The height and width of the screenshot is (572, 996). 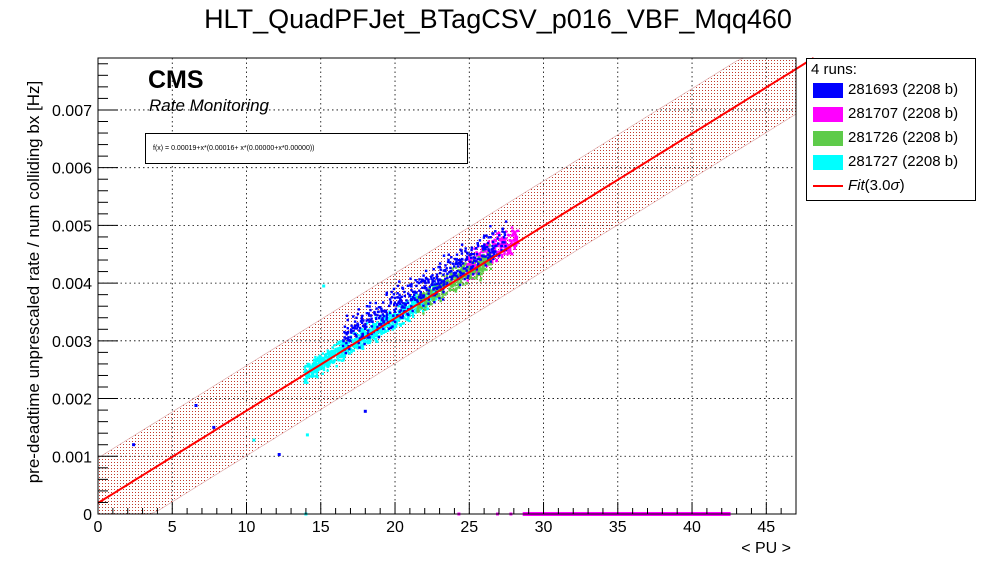 I want to click on y-tick-label: 0.003, so click(x=72, y=342).